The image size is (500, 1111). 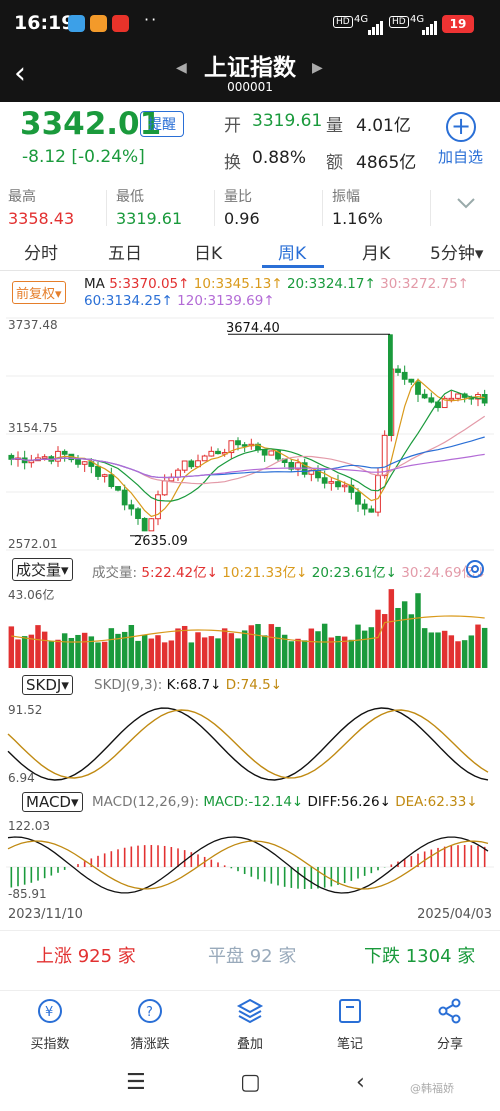 What do you see at coordinates (331, 284) in the screenshot?
I see `ma20-value: 20:3324.17↑` at bounding box center [331, 284].